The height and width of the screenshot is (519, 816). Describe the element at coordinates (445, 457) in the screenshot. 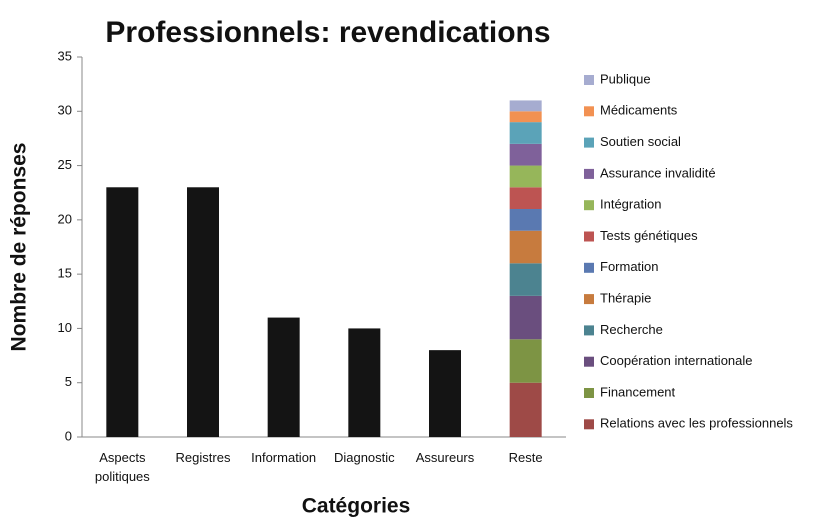

I see `x-tick-label: Assureurs` at that location.